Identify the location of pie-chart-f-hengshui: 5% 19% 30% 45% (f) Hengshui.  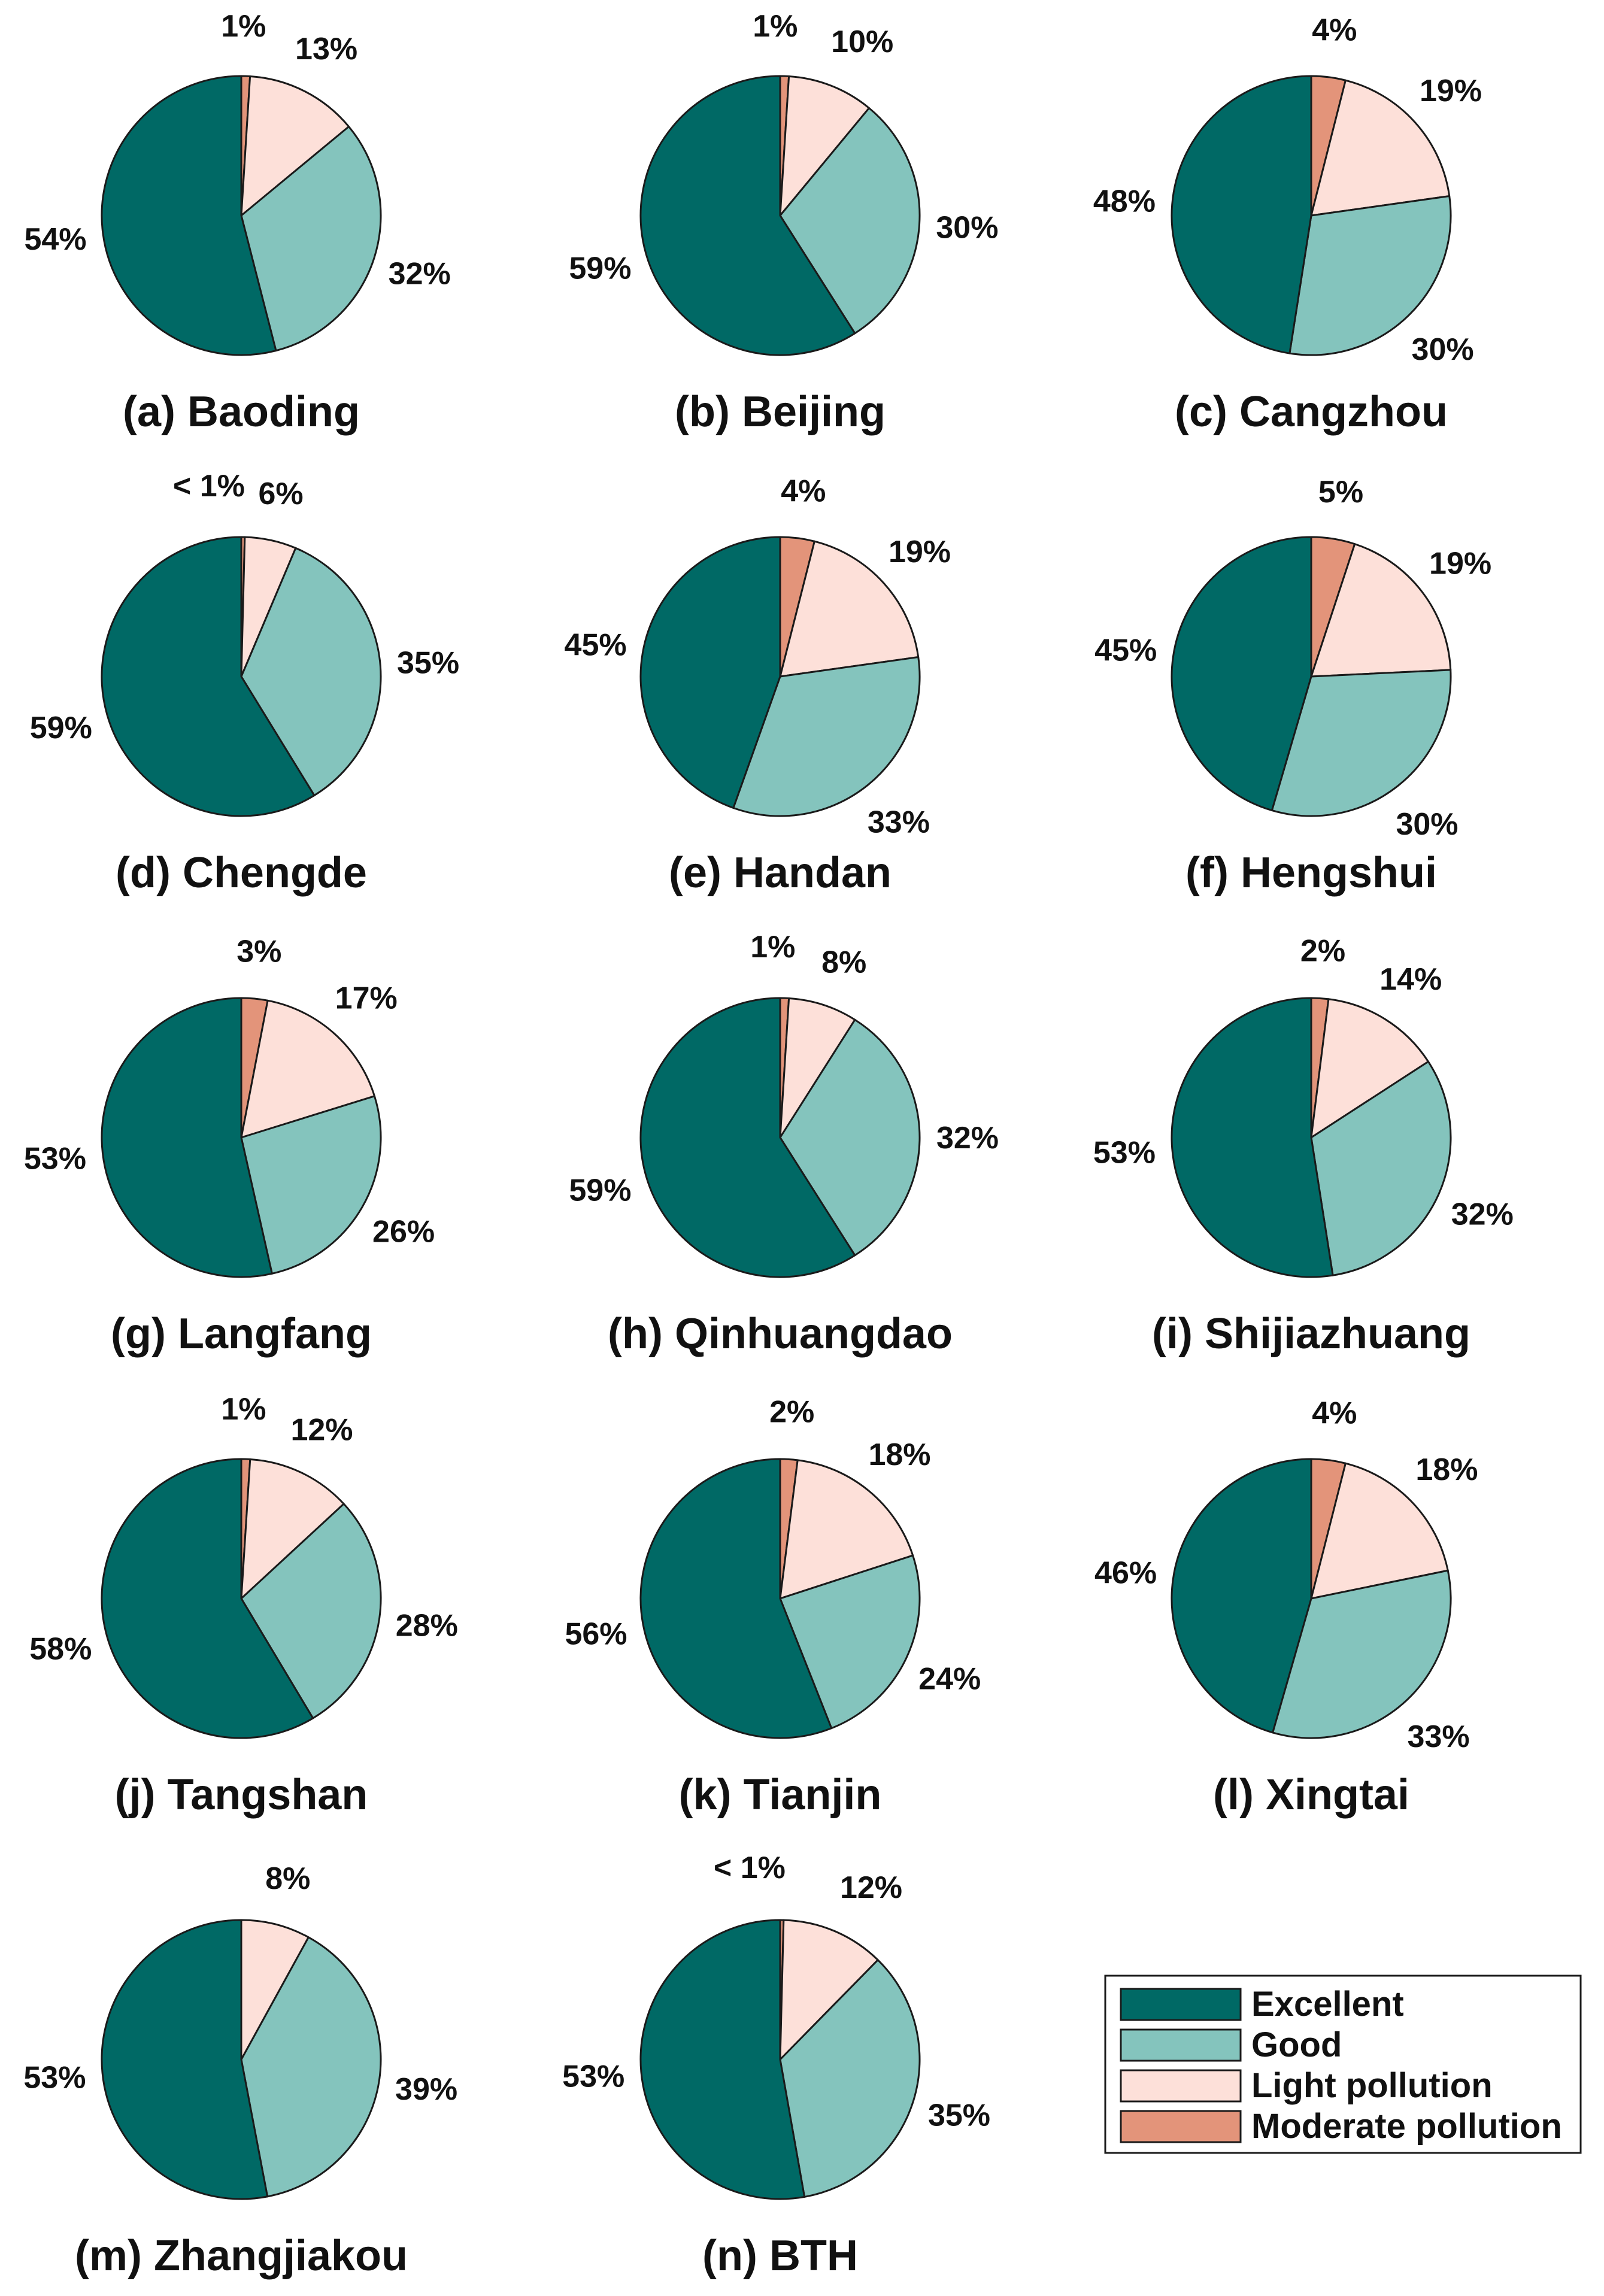
(1292, 686).